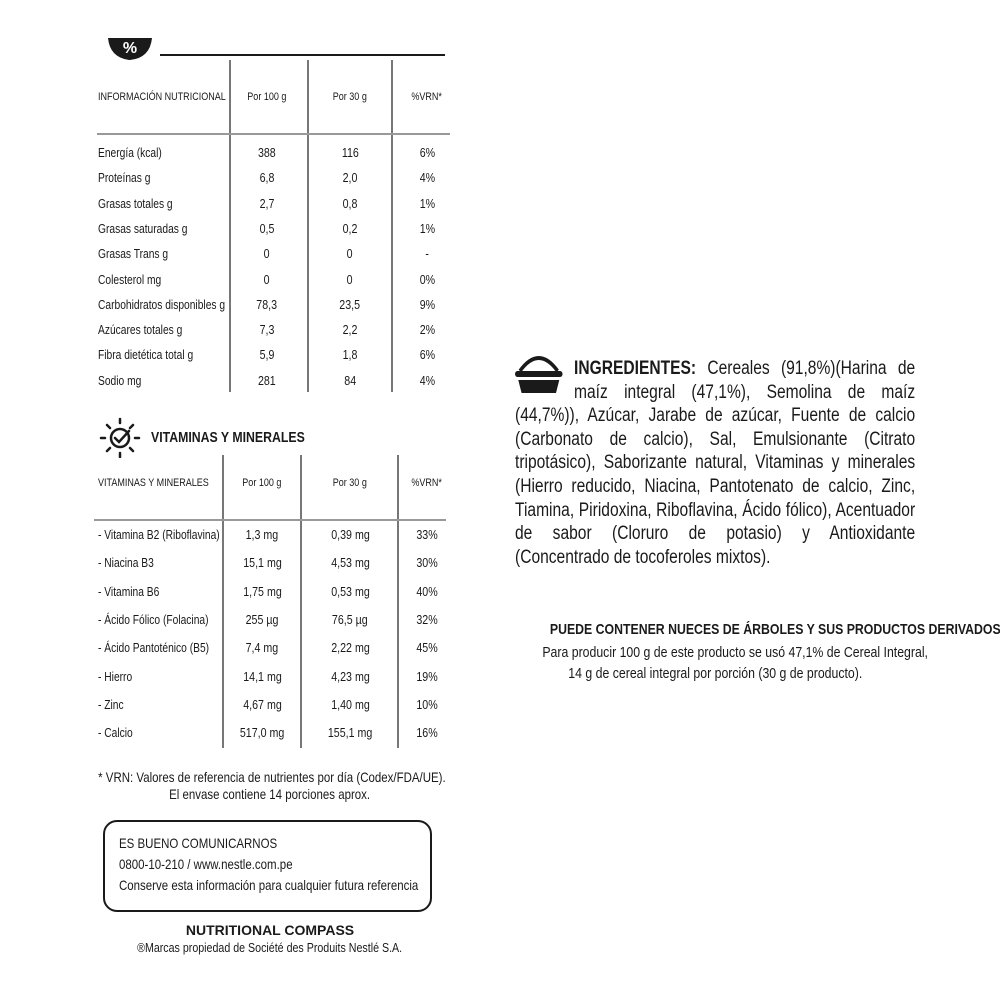  I want to click on table-cell: 0%, so click(427, 279).